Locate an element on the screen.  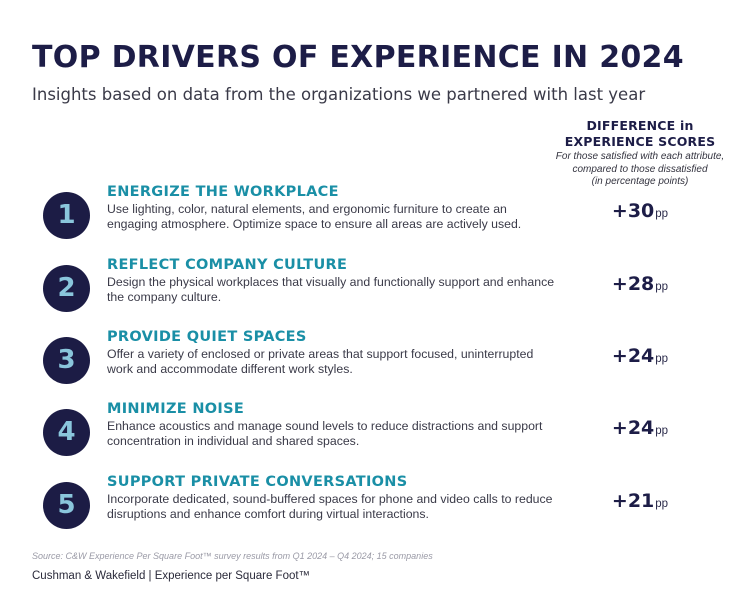
score-number: +30 is located at coordinates (633, 211).